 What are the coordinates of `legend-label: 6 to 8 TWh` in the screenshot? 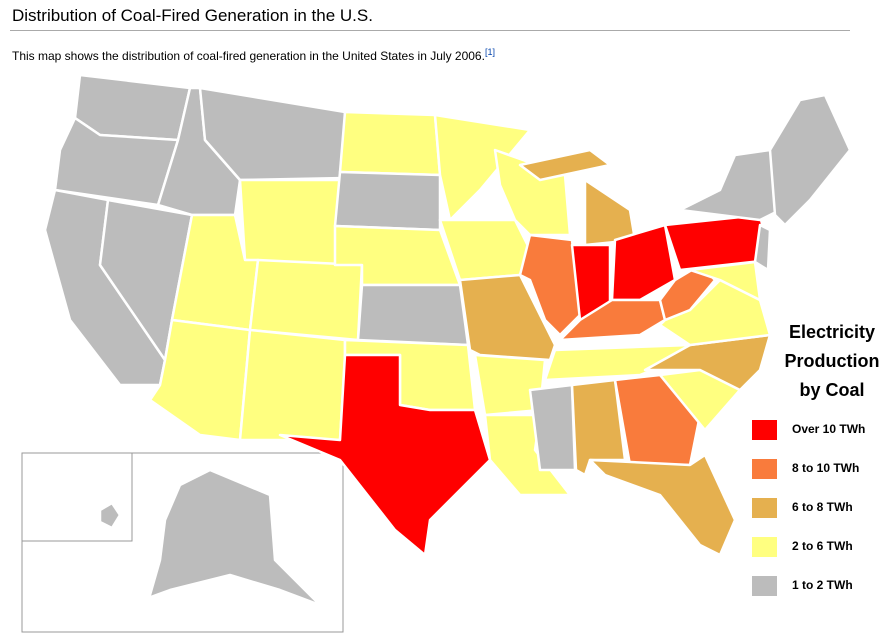 It's located at (822, 507).